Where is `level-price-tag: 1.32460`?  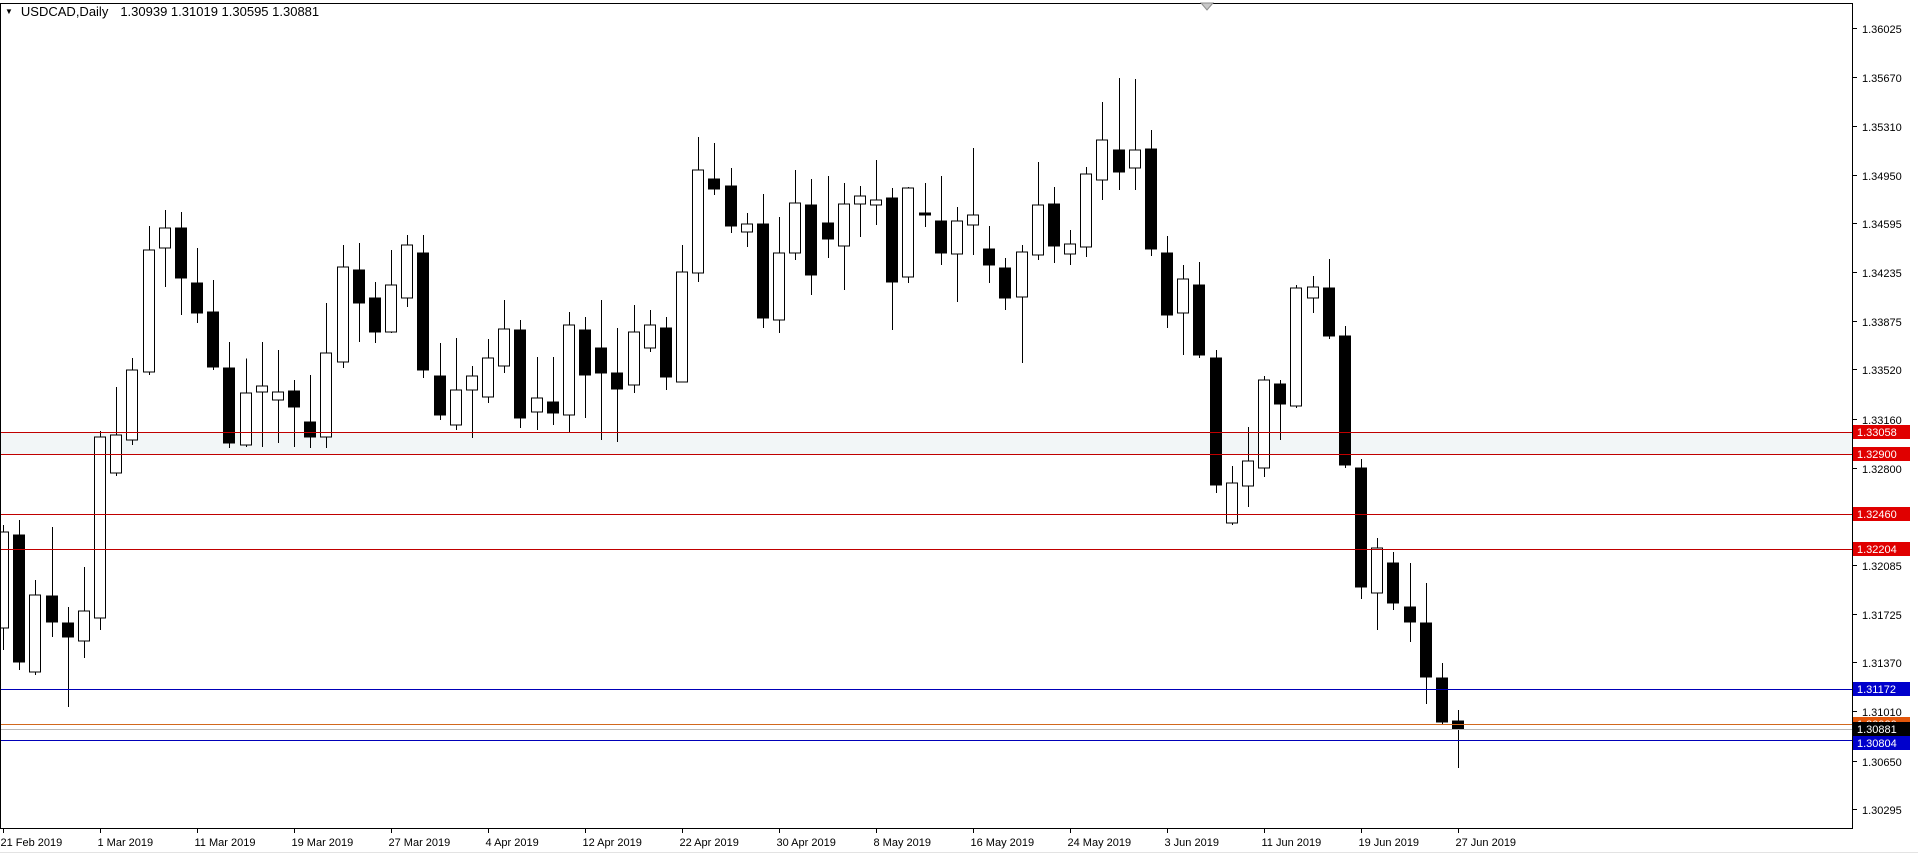 level-price-tag: 1.32460 is located at coordinates (1877, 515).